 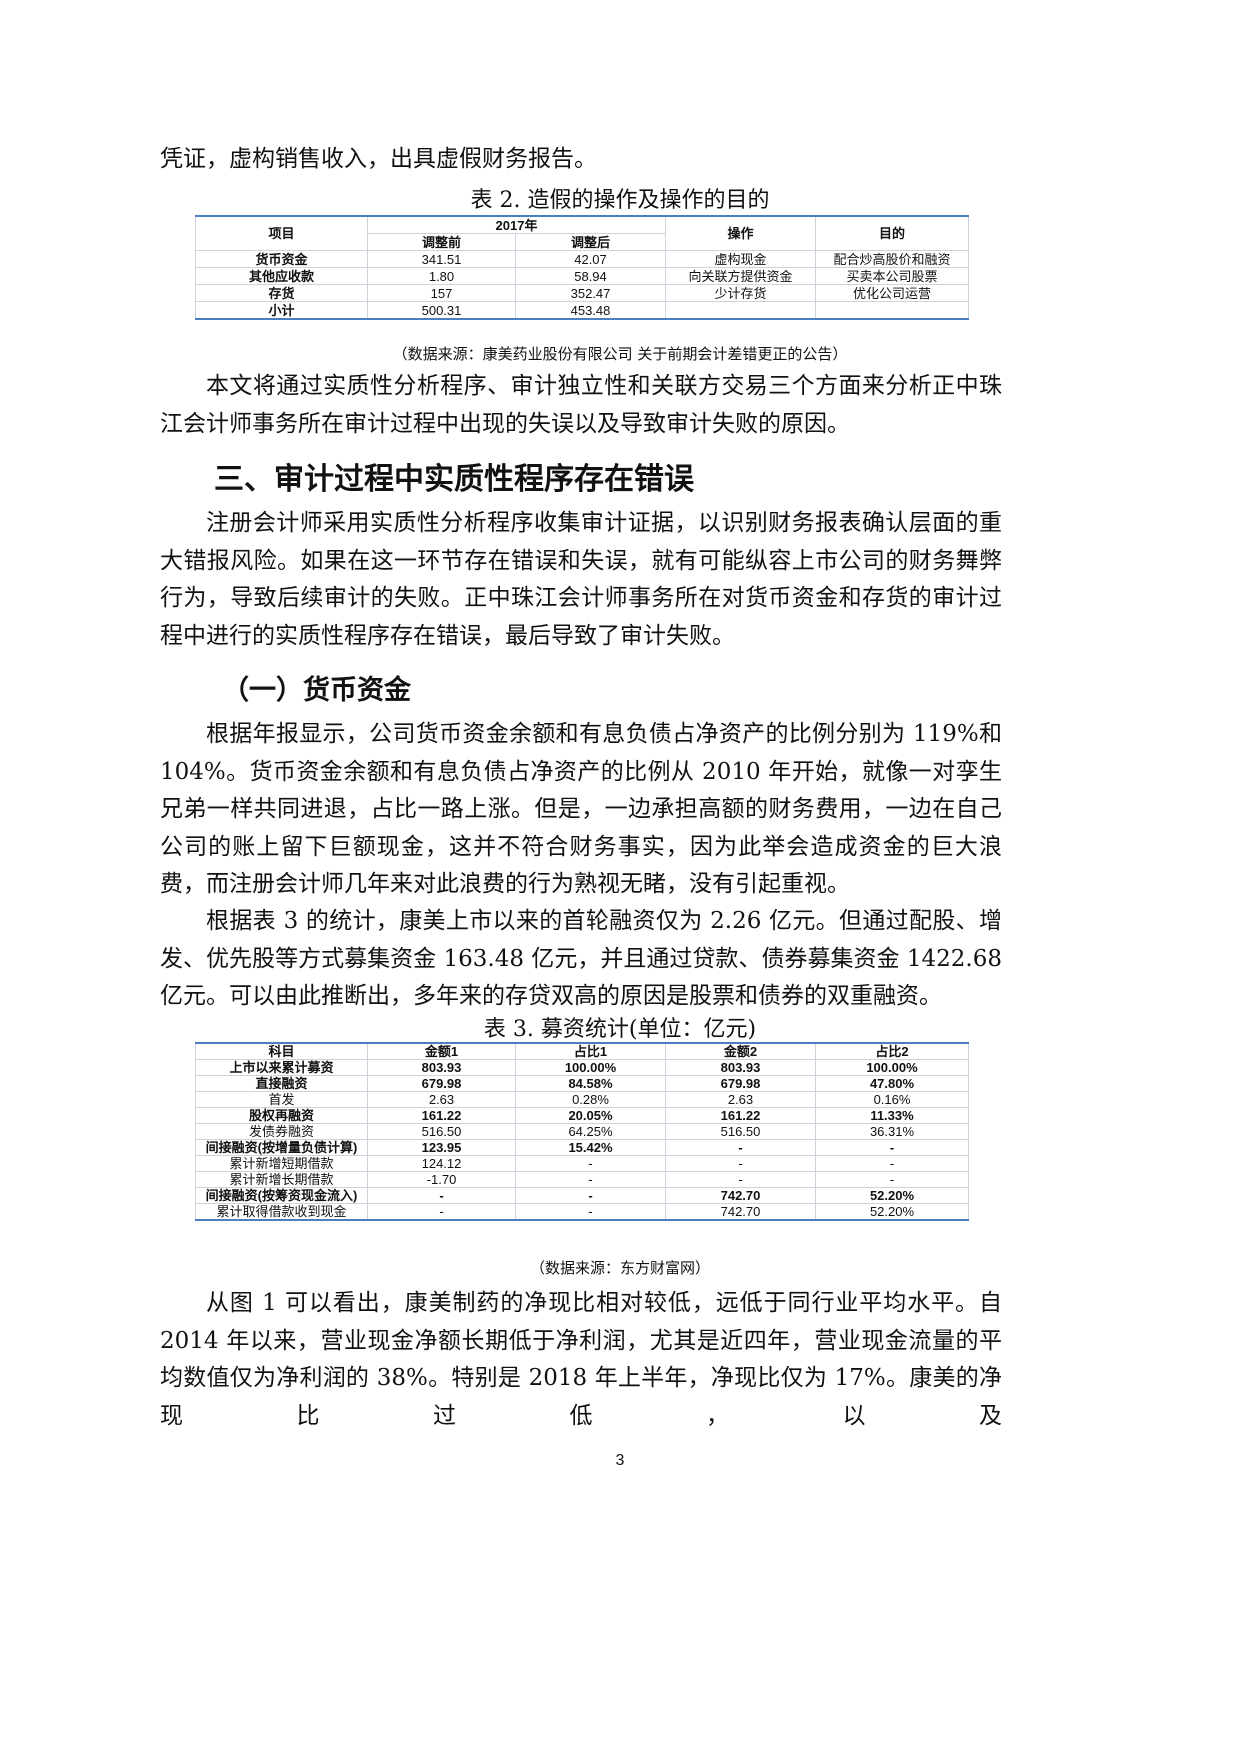 I want to click on table-cell: 2.63, so click(x=441, y=1099).